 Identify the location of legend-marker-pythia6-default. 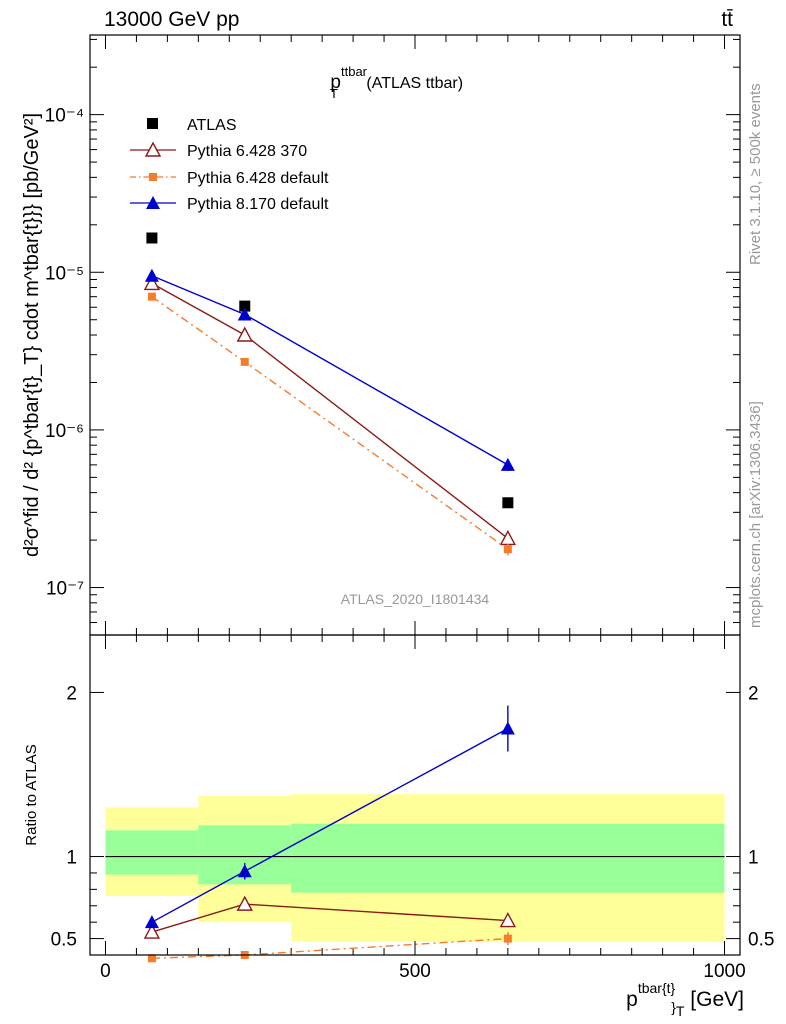
(153, 177).